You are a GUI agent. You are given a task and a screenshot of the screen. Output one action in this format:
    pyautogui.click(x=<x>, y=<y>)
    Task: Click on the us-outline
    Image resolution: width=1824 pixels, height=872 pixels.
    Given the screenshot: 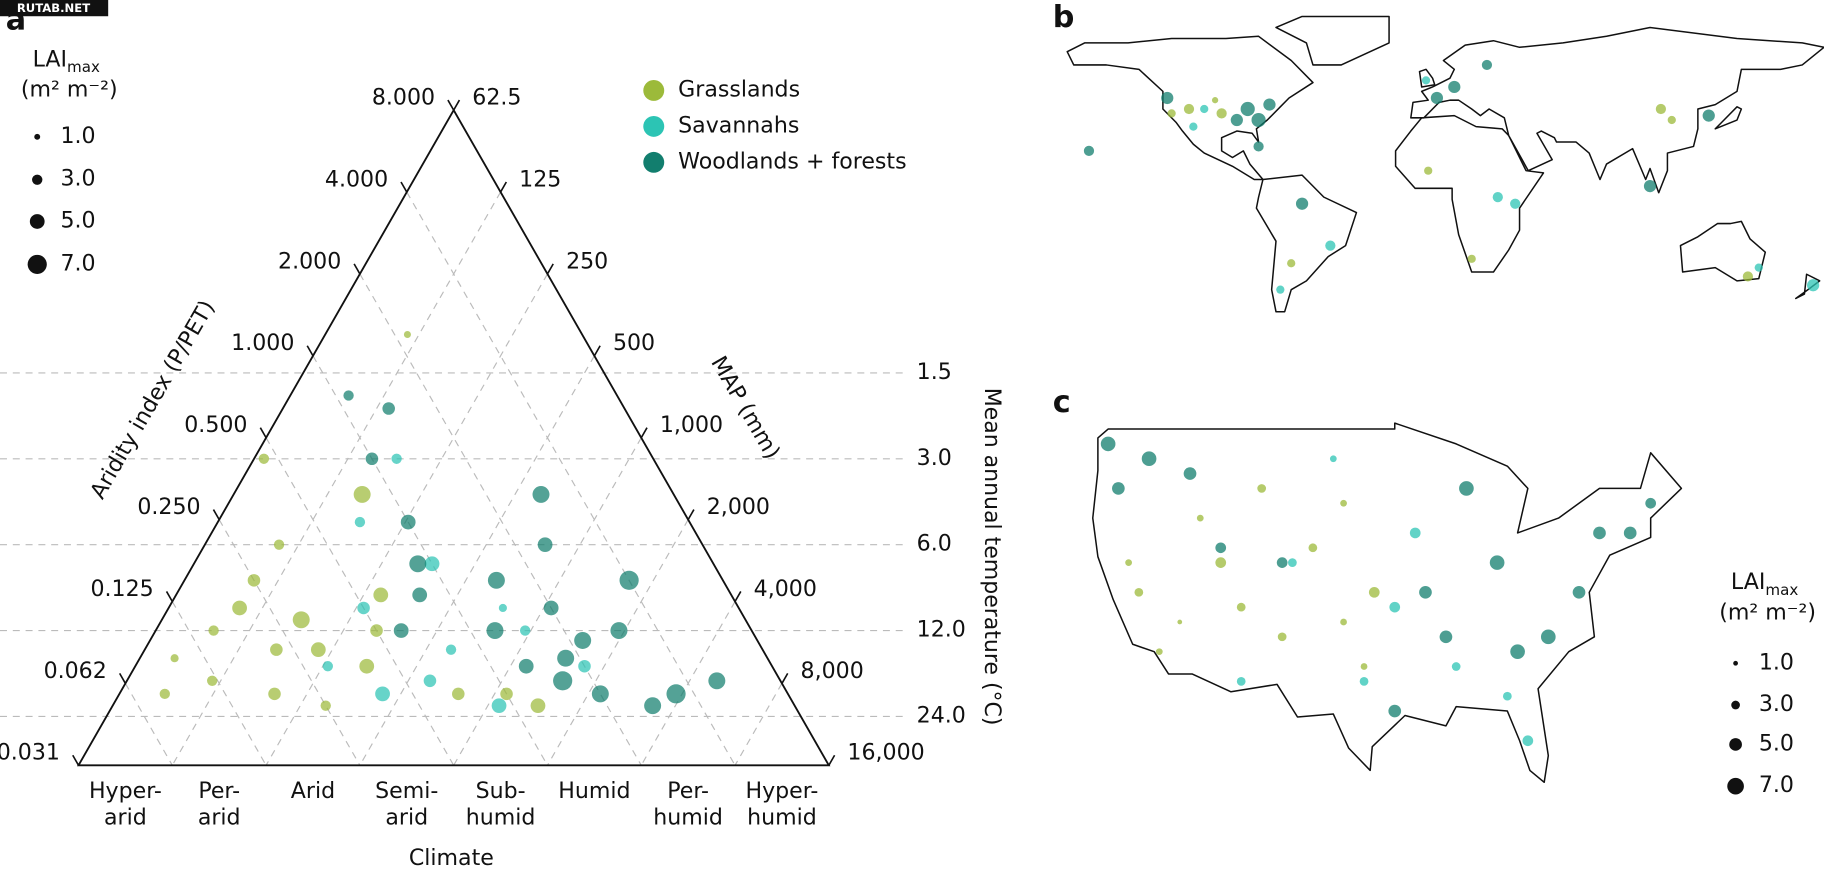 What is the action you would take?
    pyautogui.click(x=1387, y=603)
    